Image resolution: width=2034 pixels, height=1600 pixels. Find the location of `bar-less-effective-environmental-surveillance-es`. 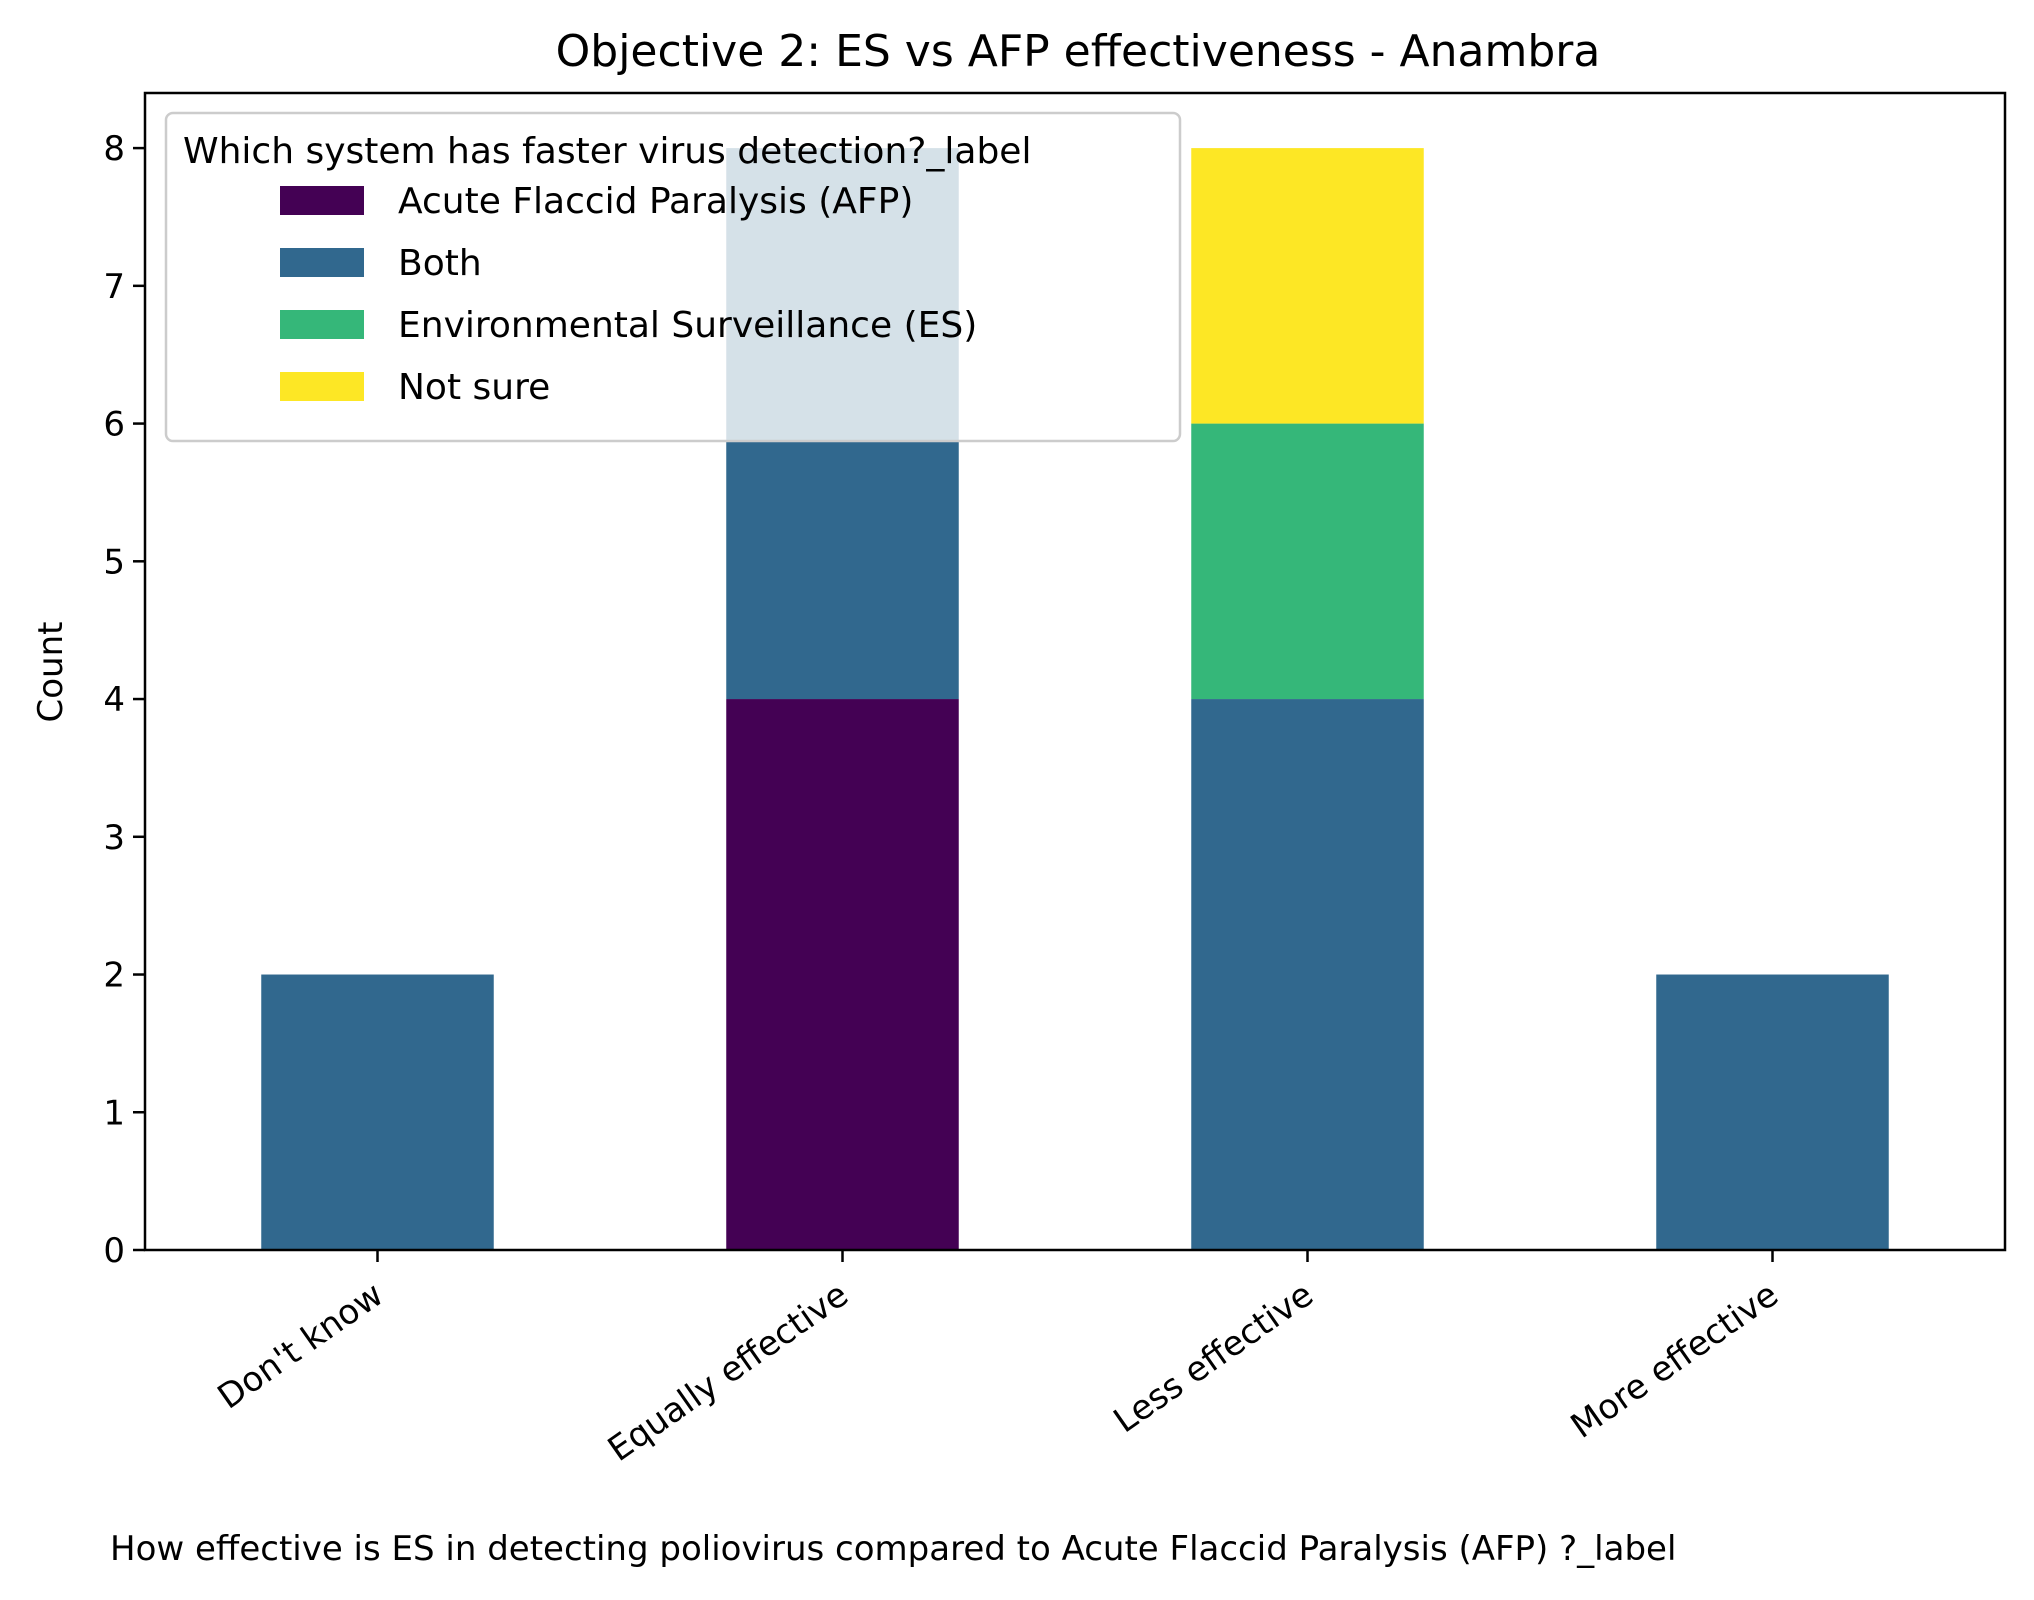

bar-less-effective-environmental-surveillance-es is located at coordinates (1307, 561).